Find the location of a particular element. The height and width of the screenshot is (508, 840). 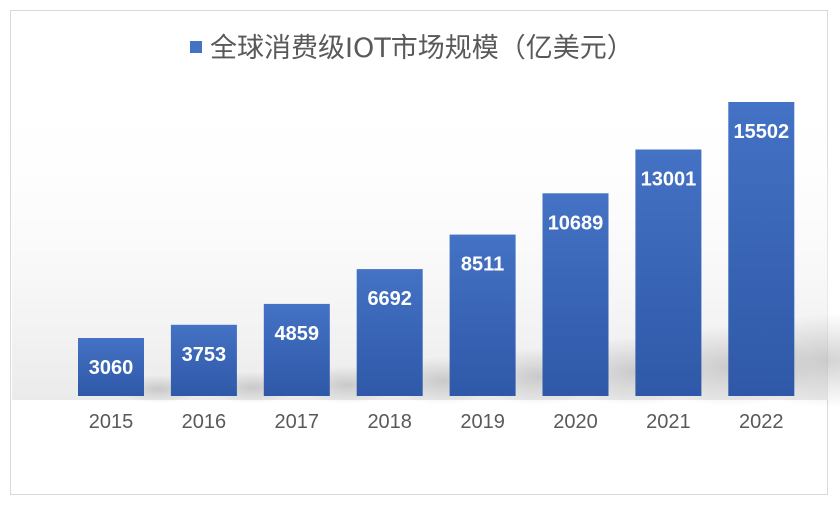

bar-2015 is located at coordinates (111, 367).